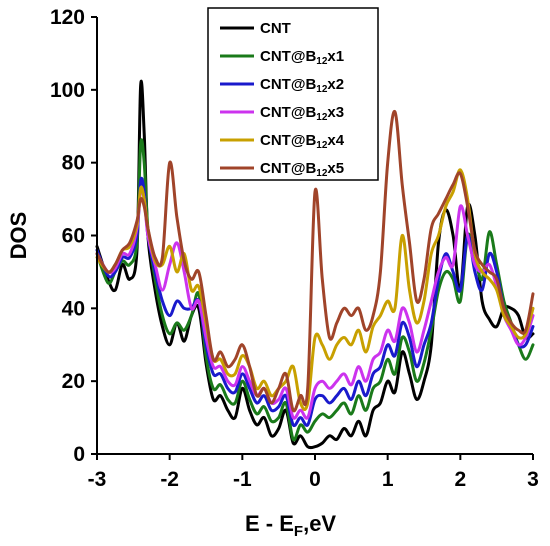 The image size is (550, 546). I want to click on x-ticks: -3 -2 -1 0 1 2 3, so click(313, 472).